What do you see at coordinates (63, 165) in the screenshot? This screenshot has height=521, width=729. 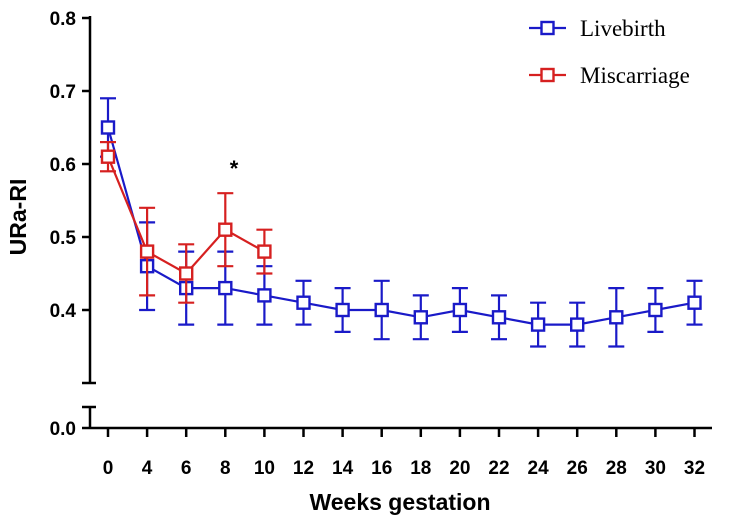 I see `y-tick-label: 0.6` at bounding box center [63, 165].